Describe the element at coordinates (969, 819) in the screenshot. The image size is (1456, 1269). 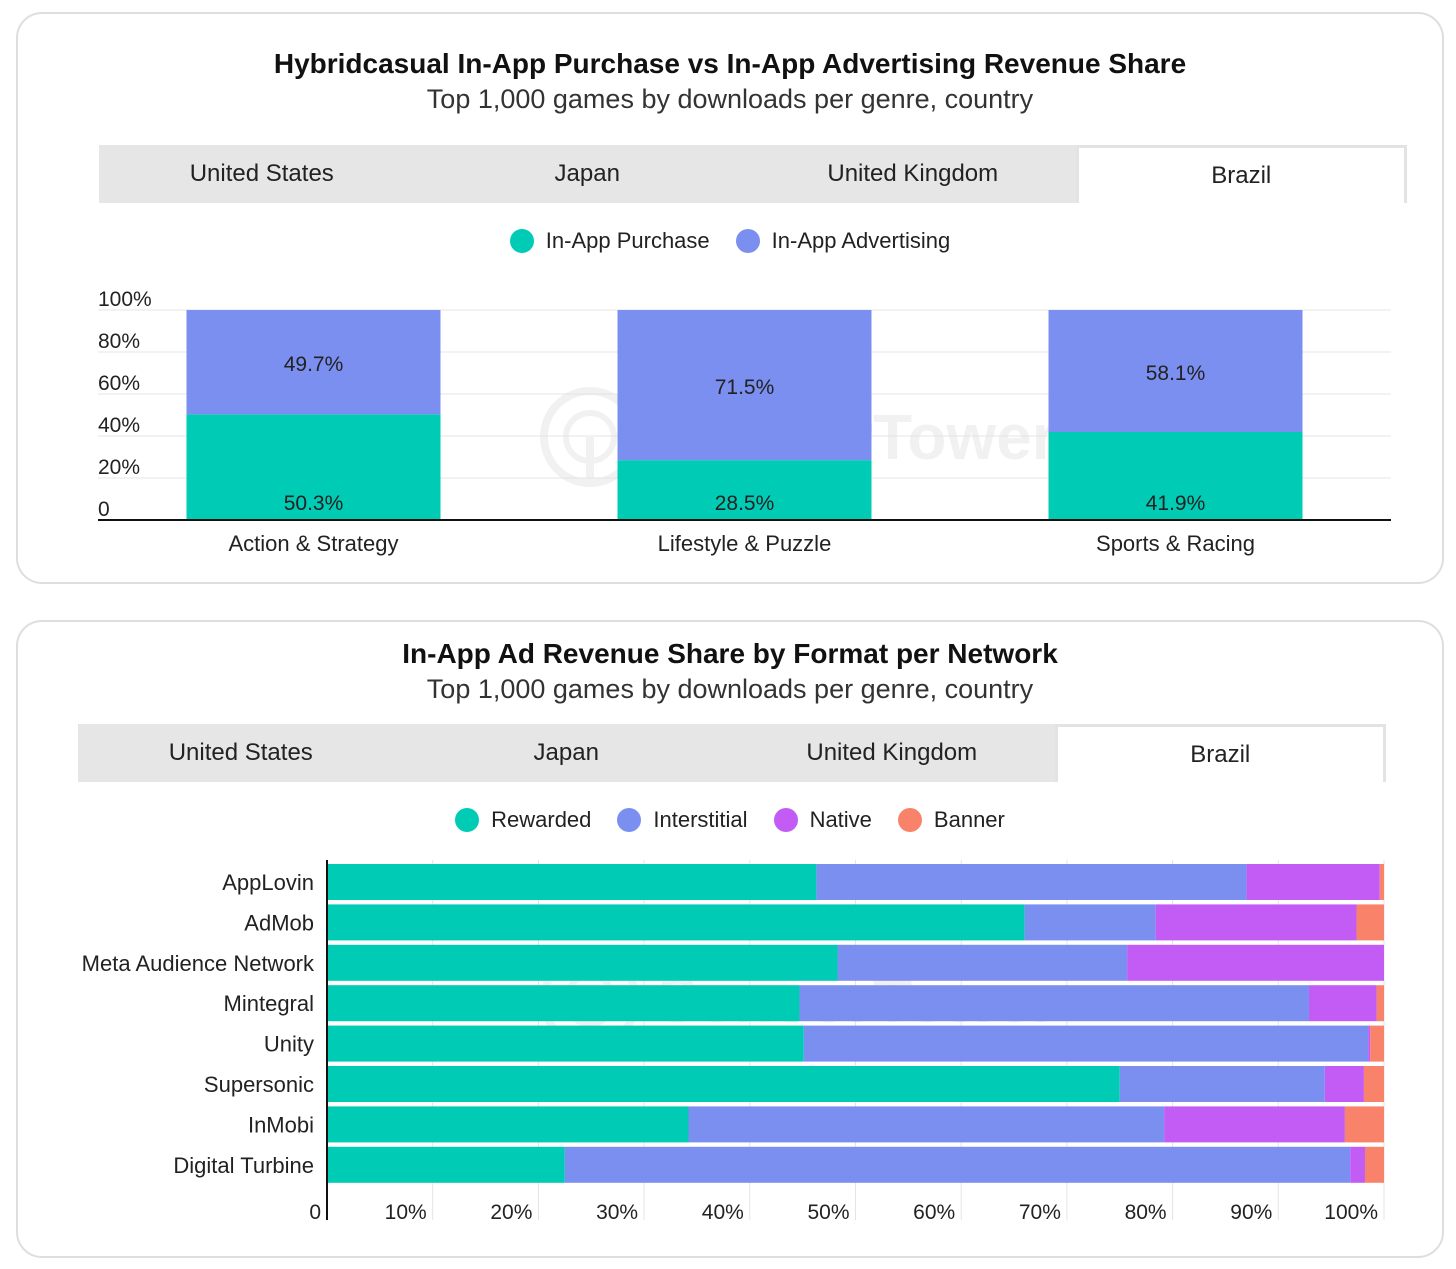
I see `legend-banner-label: Banner` at that location.